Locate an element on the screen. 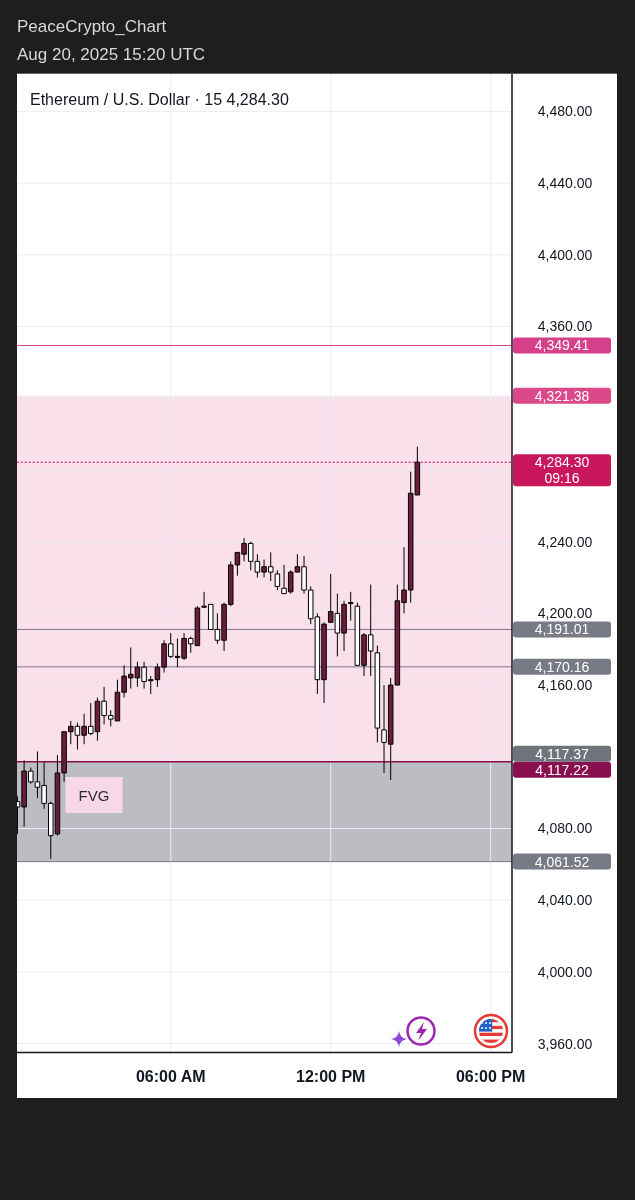 The height and width of the screenshot is (1200, 635). y-tick-label: 4,000.00 is located at coordinates (565, 971).